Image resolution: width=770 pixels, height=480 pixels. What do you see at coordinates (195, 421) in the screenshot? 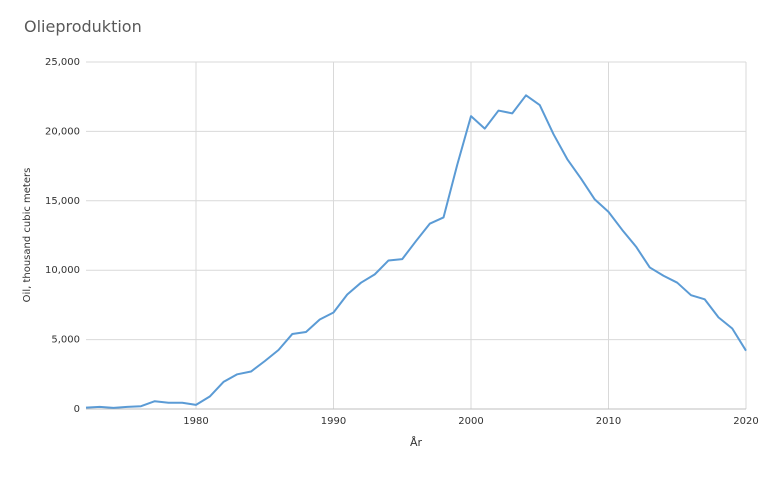
I see `x-tick-label: 1980` at bounding box center [195, 421].